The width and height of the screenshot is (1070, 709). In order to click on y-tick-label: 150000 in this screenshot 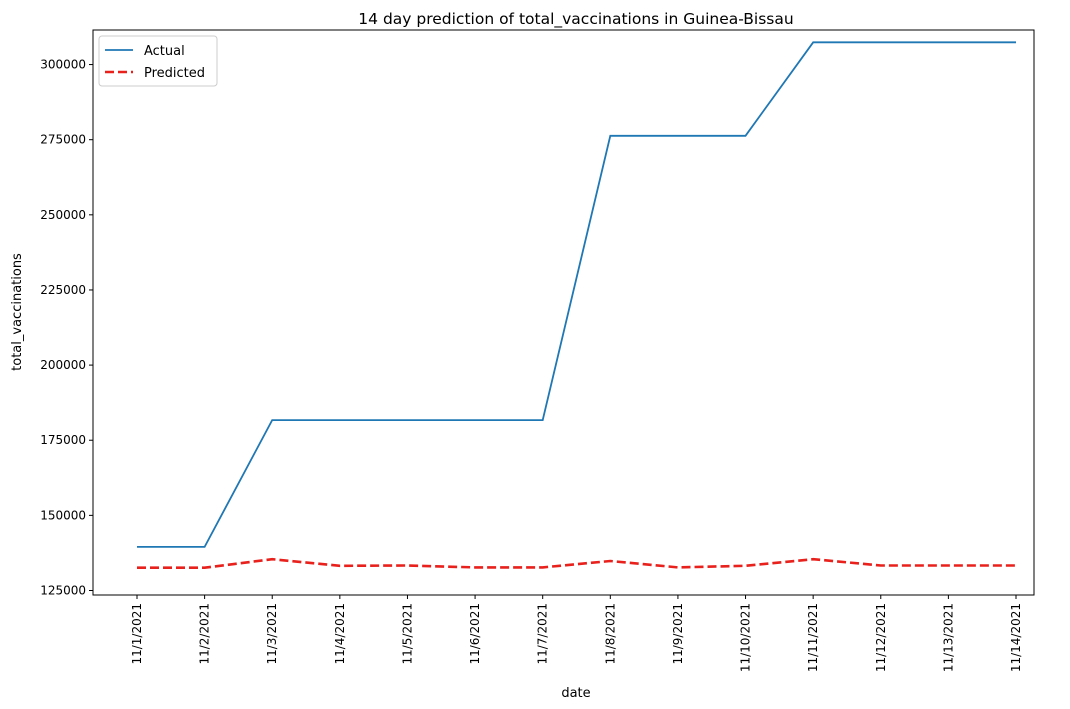, I will do `click(63, 515)`.